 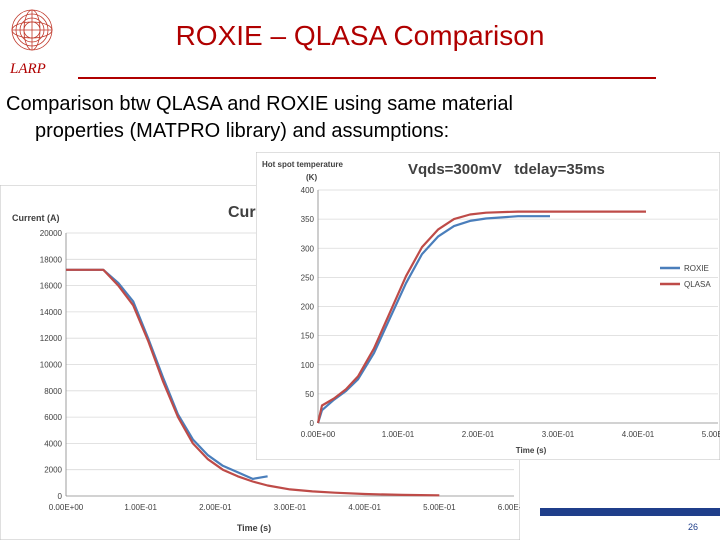 What do you see at coordinates (308, 219) in the screenshot?
I see `hot-y-tick-label: 350` at bounding box center [308, 219].